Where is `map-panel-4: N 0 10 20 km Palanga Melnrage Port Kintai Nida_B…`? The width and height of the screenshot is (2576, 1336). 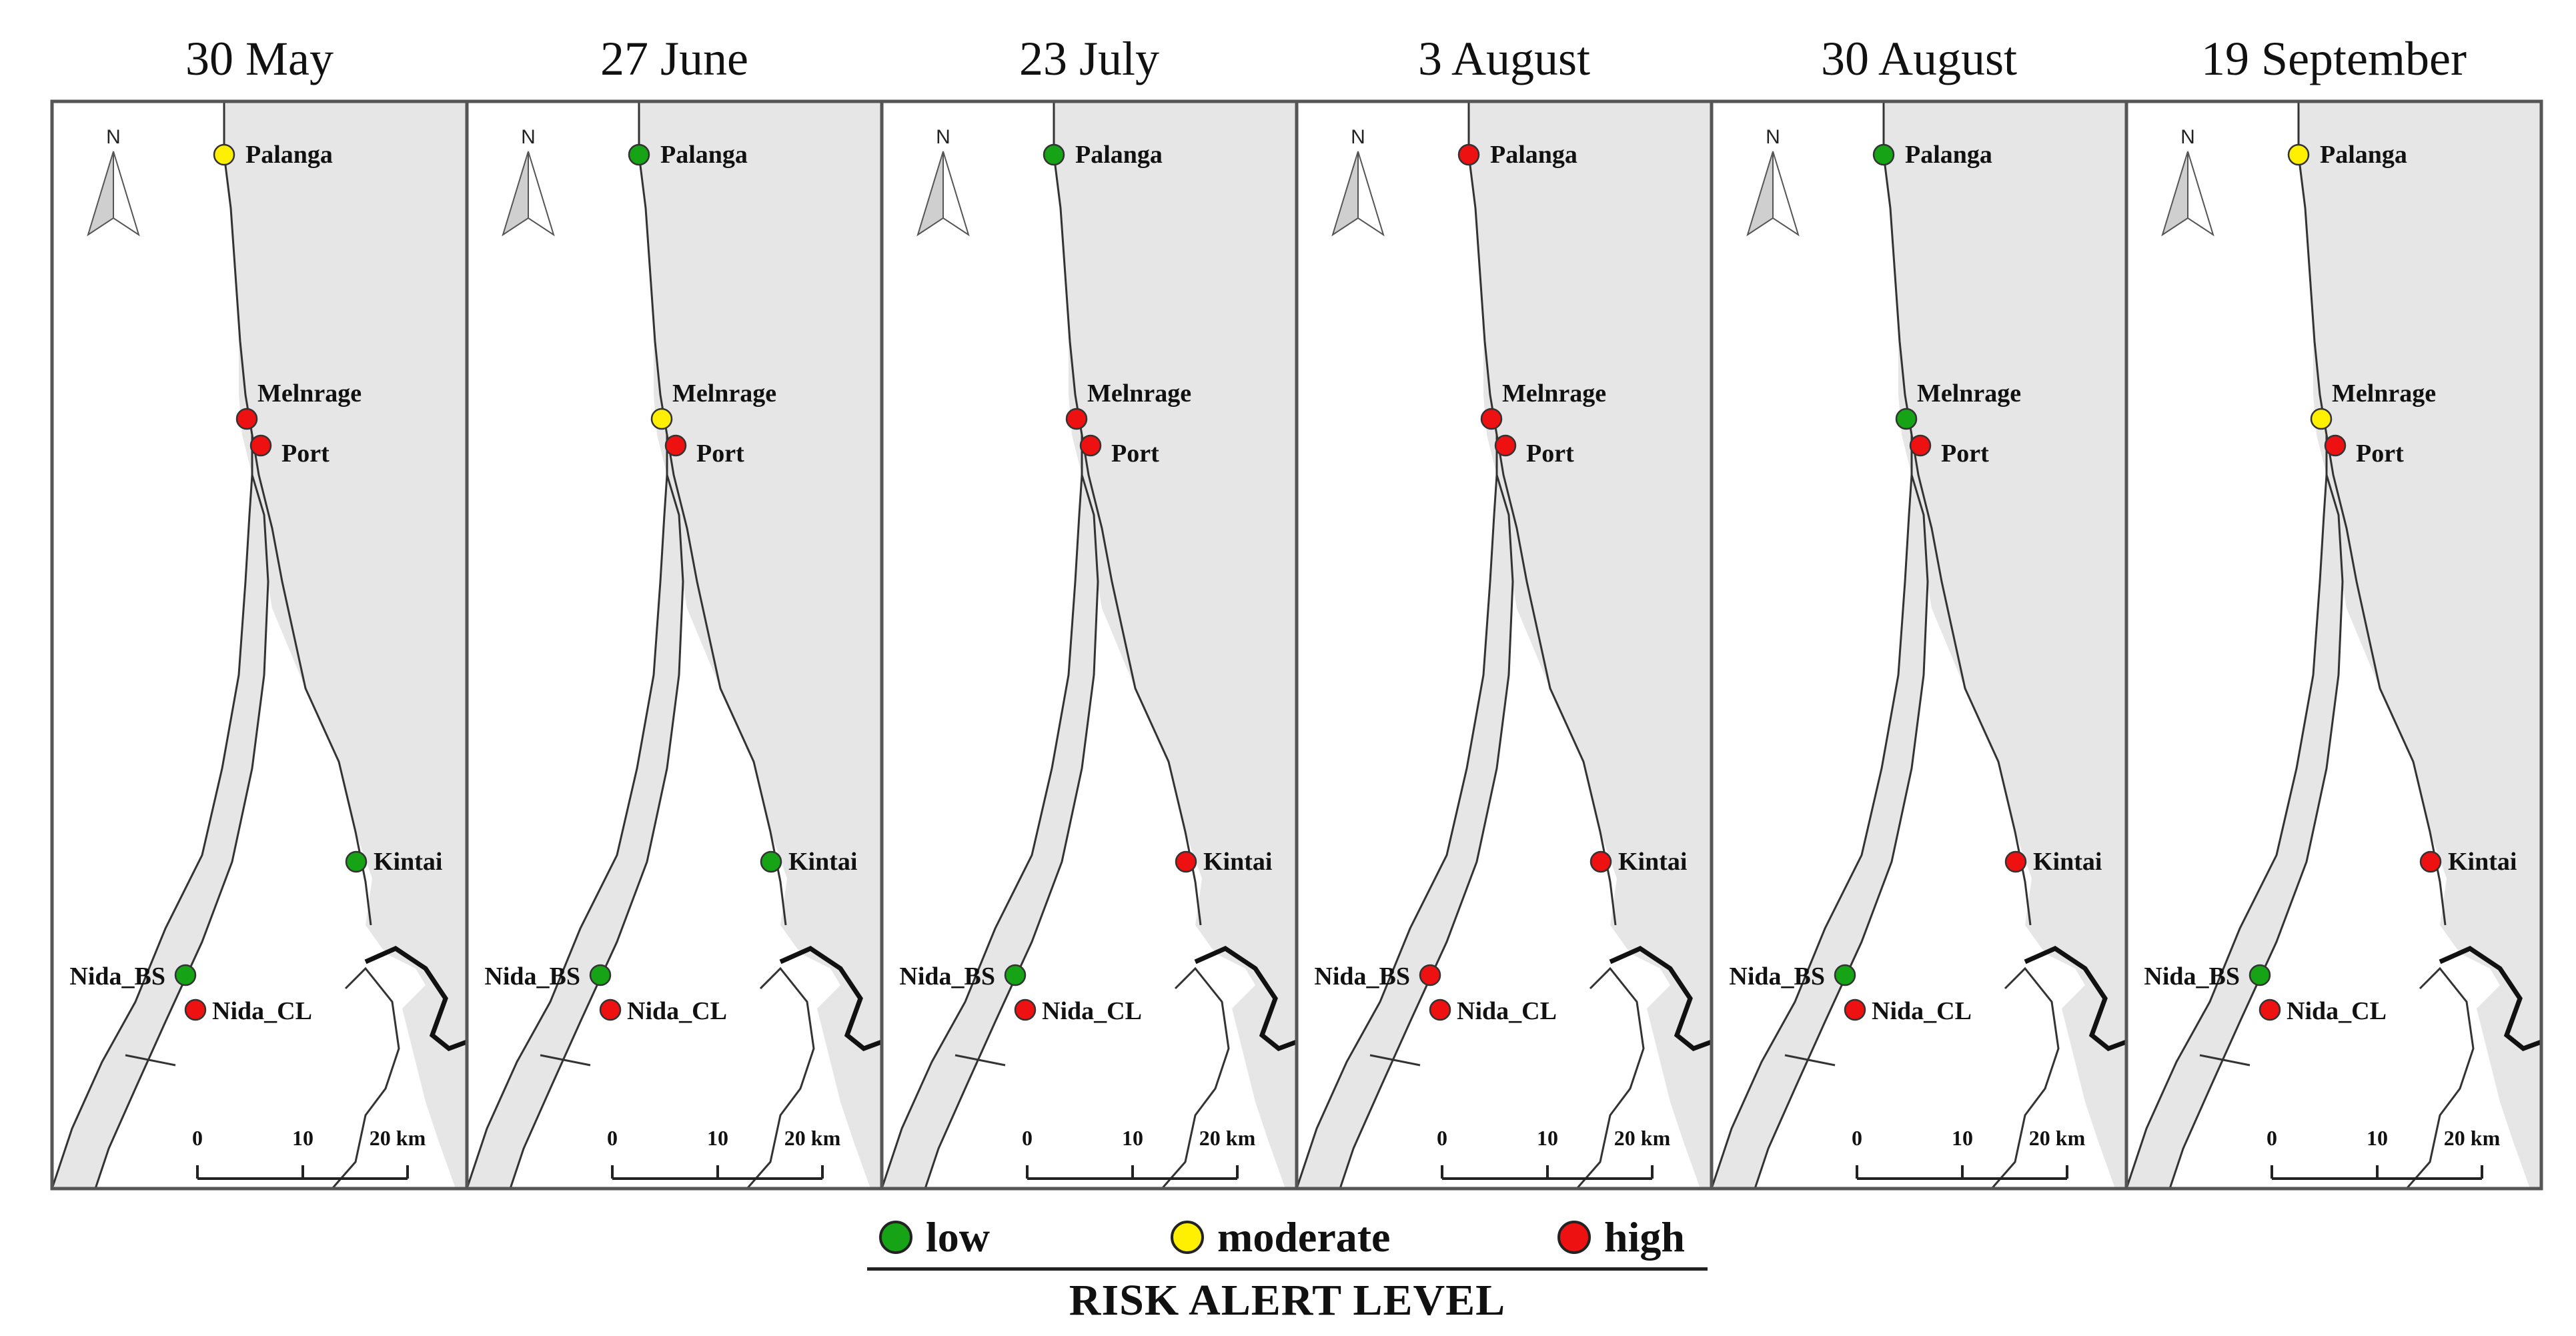
map-panel-4: N 0 10 20 km Palanga Melnrage Port Kintai Nida_B… is located at coordinates (1504, 645).